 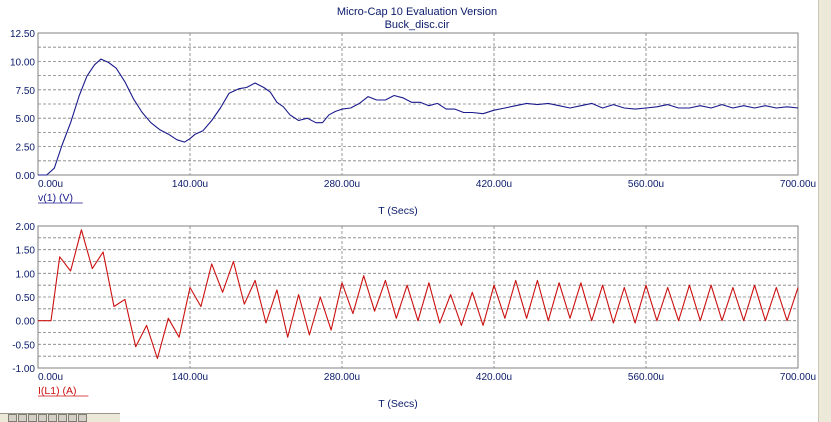 What do you see at coordinates (417, 25) in the screenshot?
I see `file-name: Buck_disc.cir` at bounding box center [417, 25].